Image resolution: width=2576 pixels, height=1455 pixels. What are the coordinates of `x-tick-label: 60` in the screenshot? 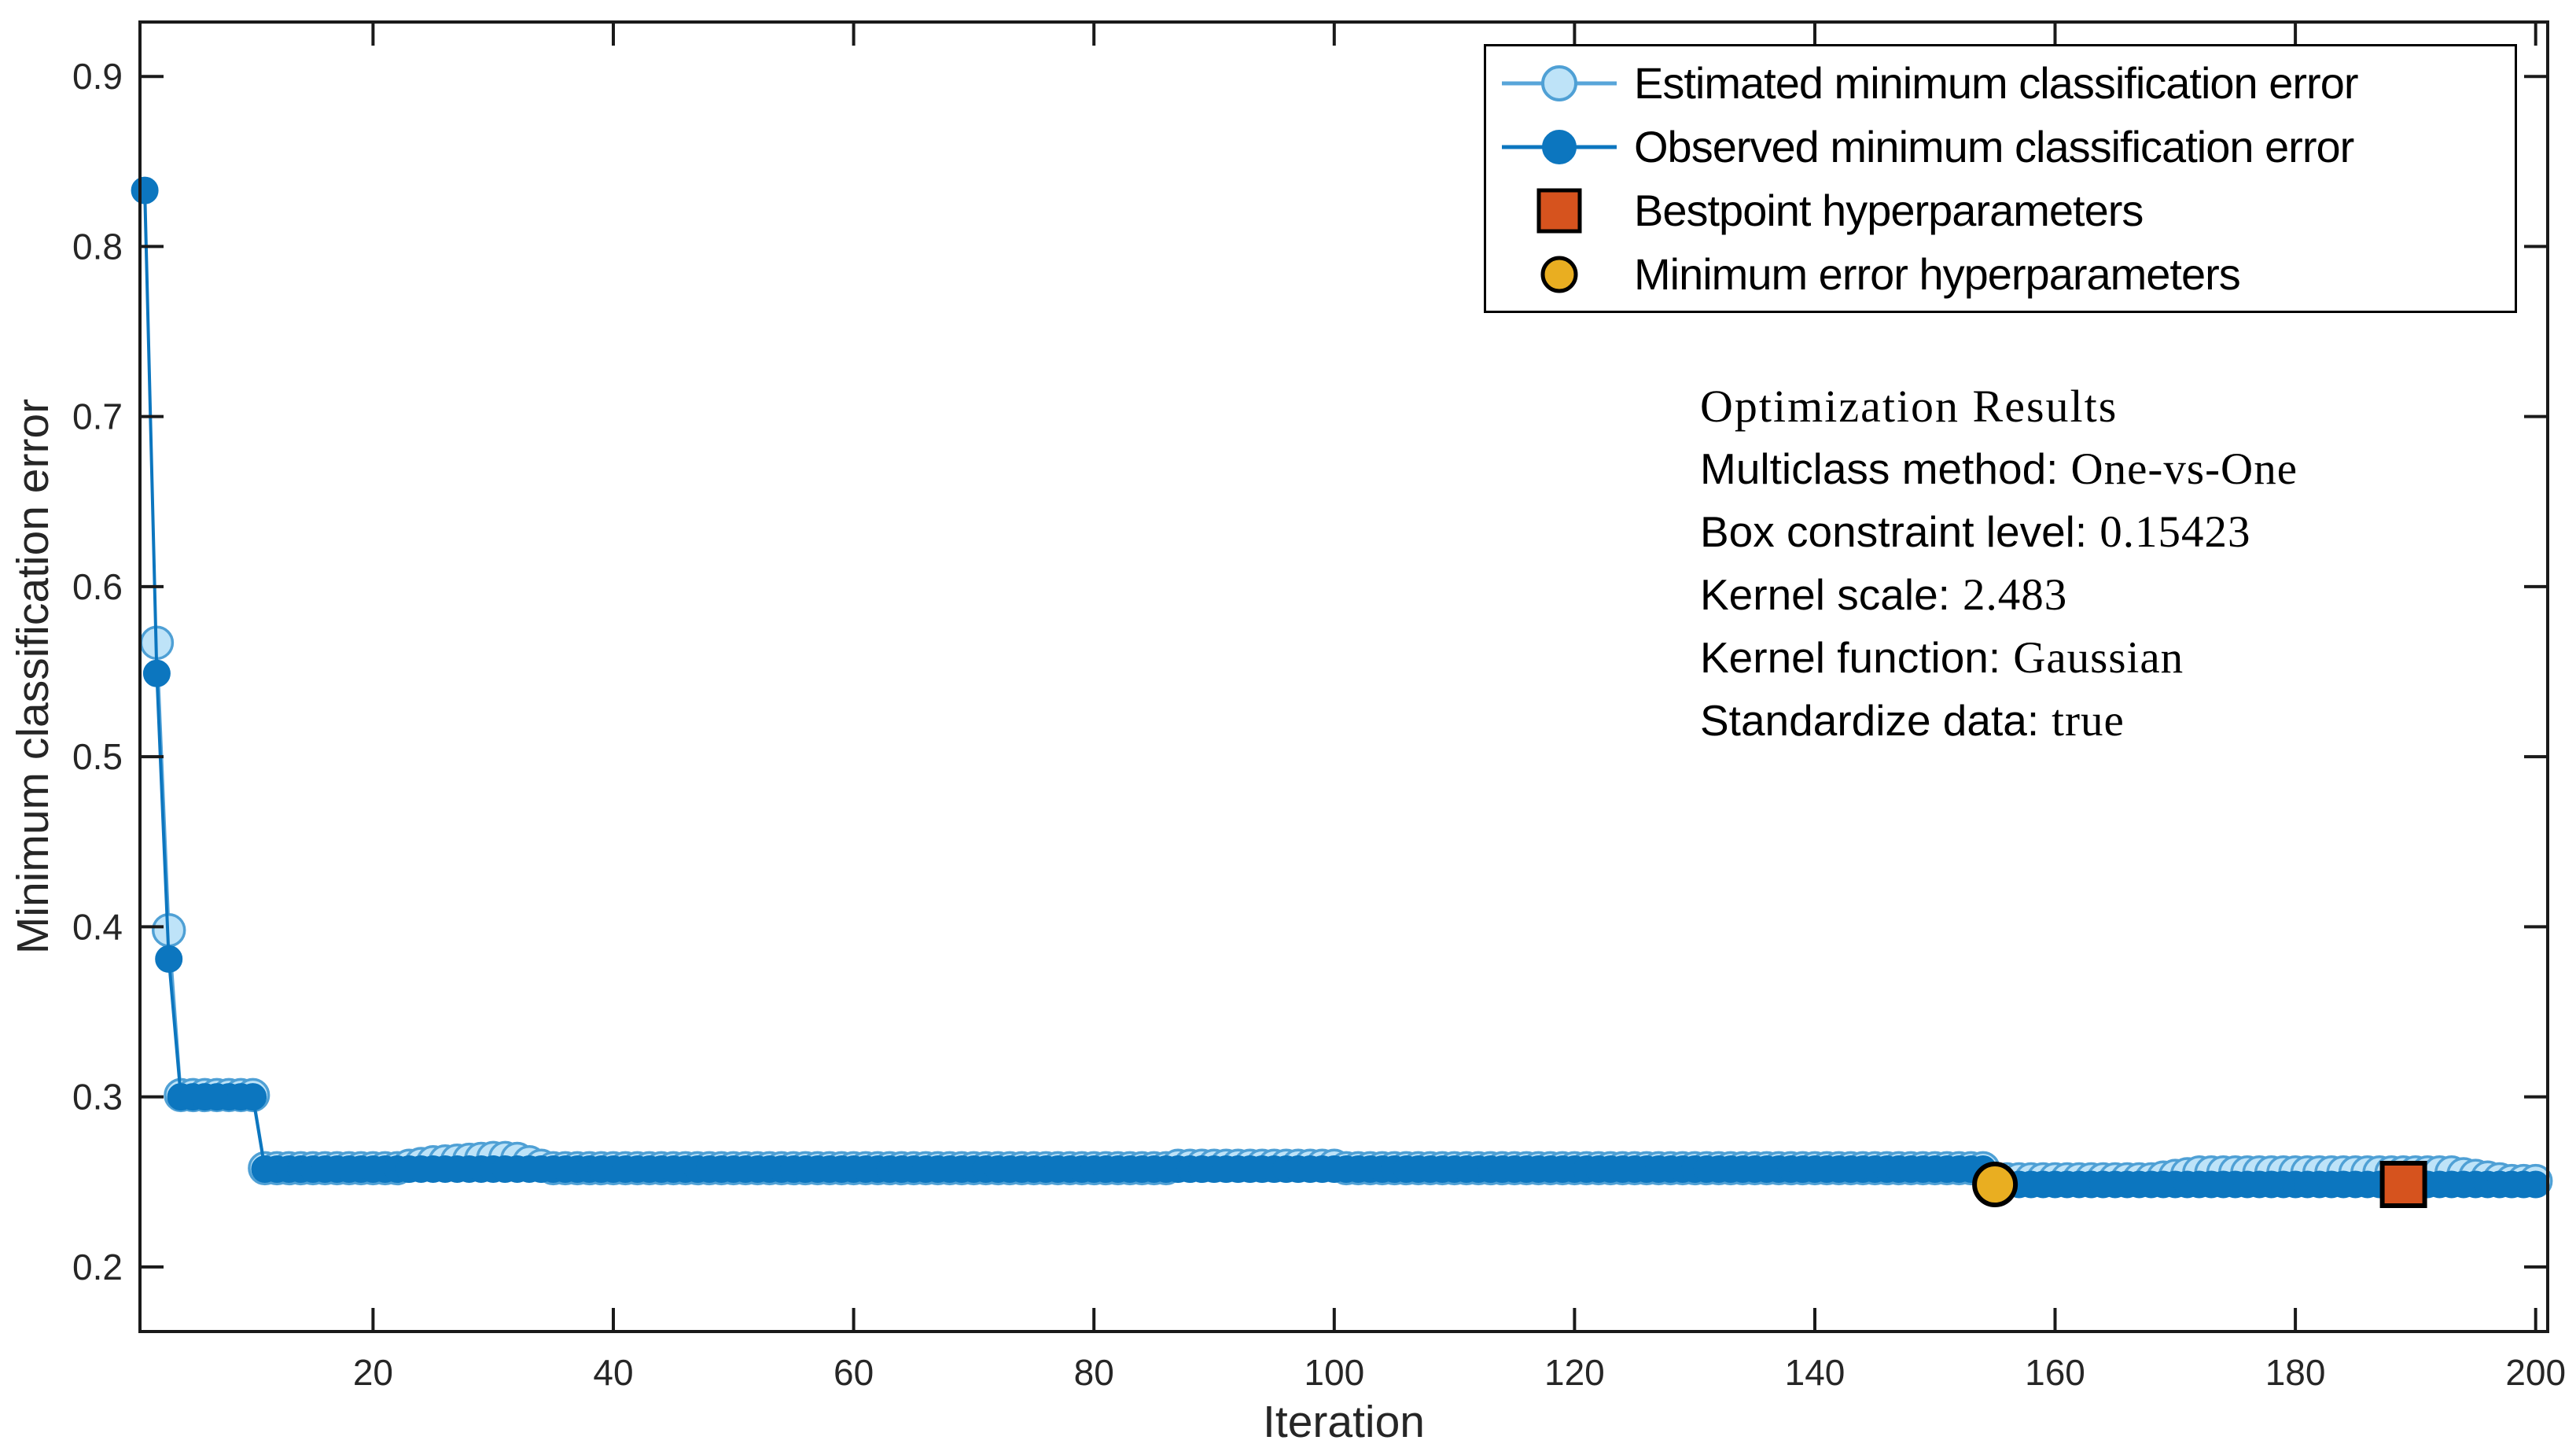 It's located at (854, 1372).